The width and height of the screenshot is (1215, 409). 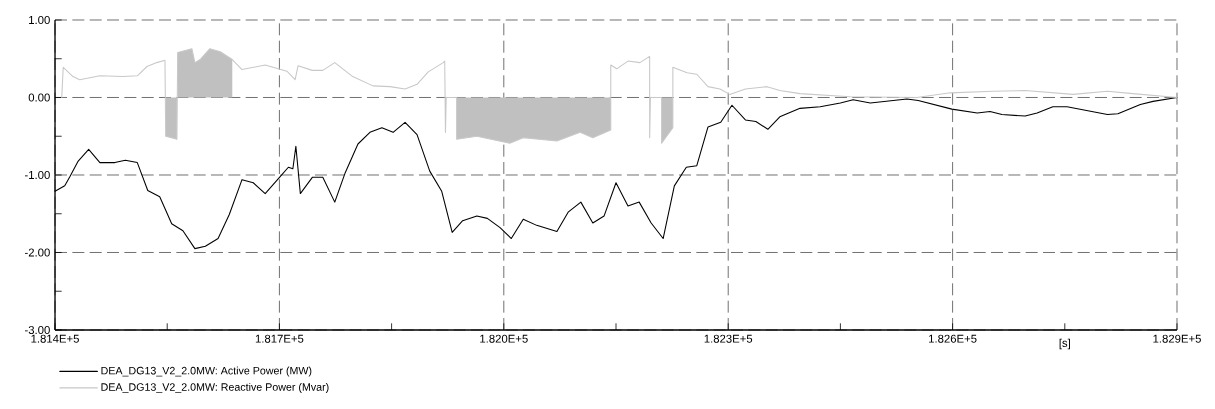 What do you see at coordinates (206, 371) in the screenshot?
I see `legend-label: DEA_DG13_V2_2.0MW: Active Power (MW)` at bounding box center [206, 371].